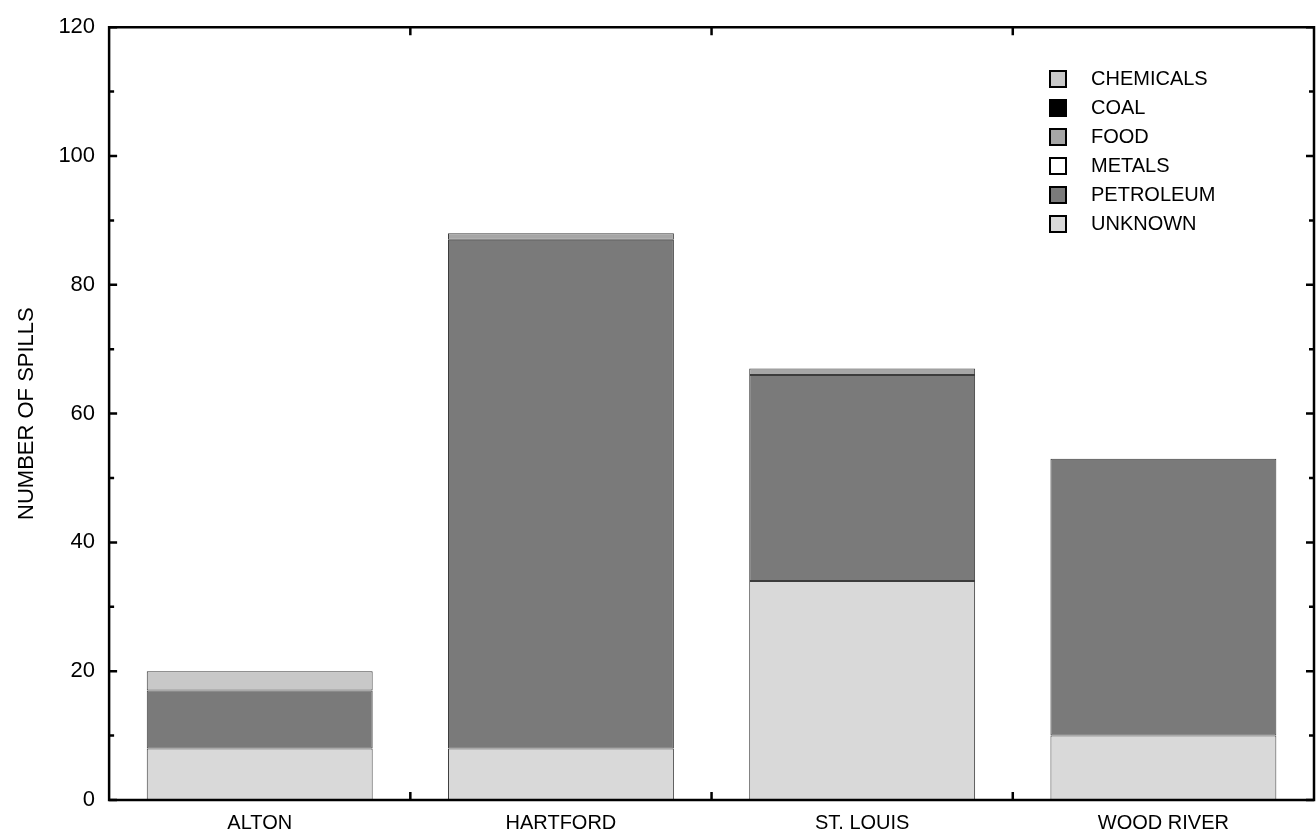 The image size is (1316, 838). Describe the element at coordinates (83, 283) in the screenshot. I see `y-tick-label: 80` at that location.